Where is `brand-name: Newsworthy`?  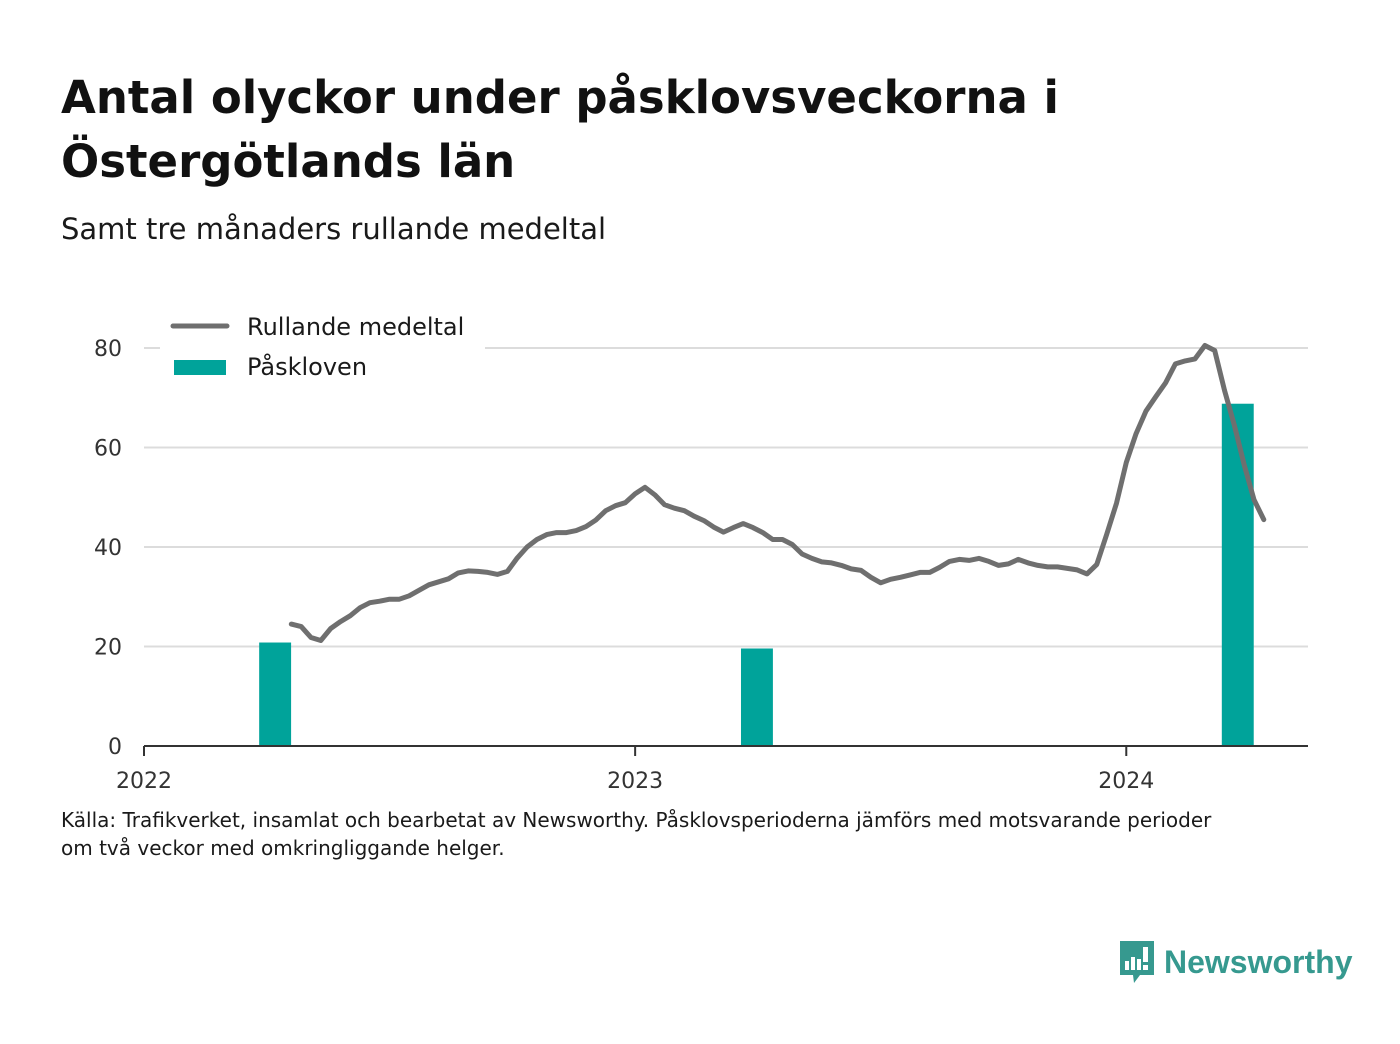 brand-name: Newsworthy is located at coordinates (1258, 961).